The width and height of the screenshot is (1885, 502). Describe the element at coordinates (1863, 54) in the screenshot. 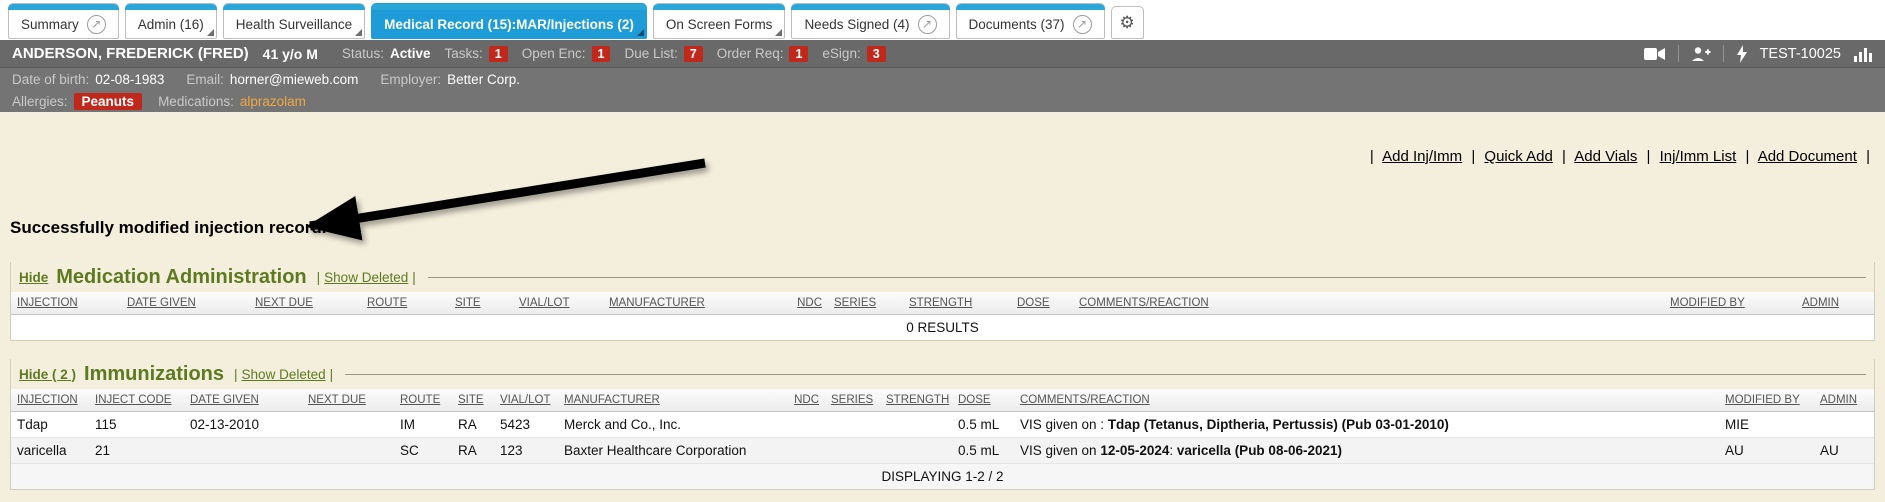

I see `bar-chart-icon` at that location.